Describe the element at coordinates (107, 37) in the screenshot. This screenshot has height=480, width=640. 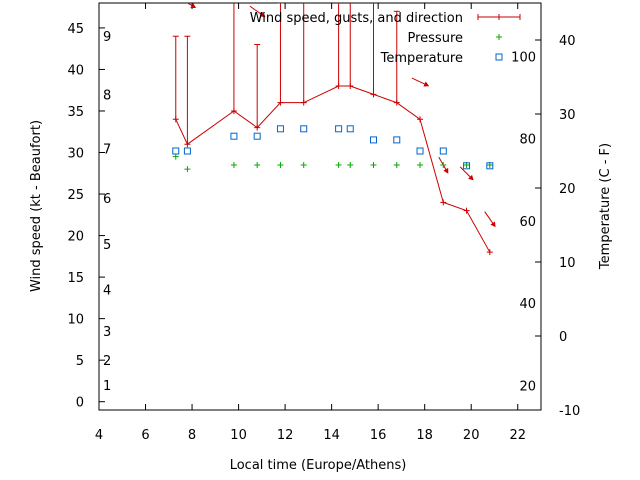
I see `beaufort-label: 9` at that location.